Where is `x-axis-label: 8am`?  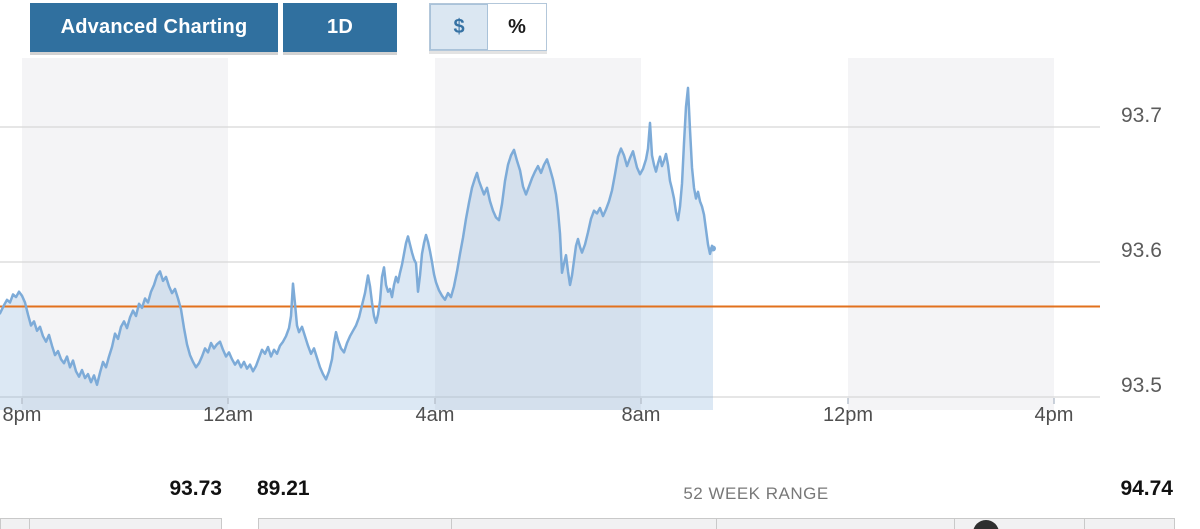 x-axis-label: 8am is located at coordinates (641, 415).